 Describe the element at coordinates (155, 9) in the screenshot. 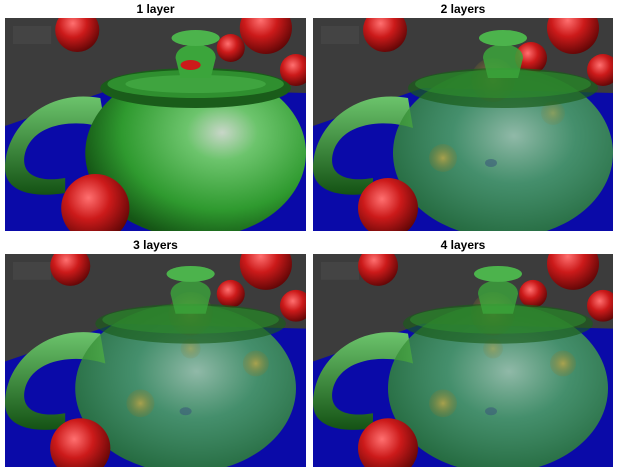

I see `panel-caption: 1 layer` at that location.